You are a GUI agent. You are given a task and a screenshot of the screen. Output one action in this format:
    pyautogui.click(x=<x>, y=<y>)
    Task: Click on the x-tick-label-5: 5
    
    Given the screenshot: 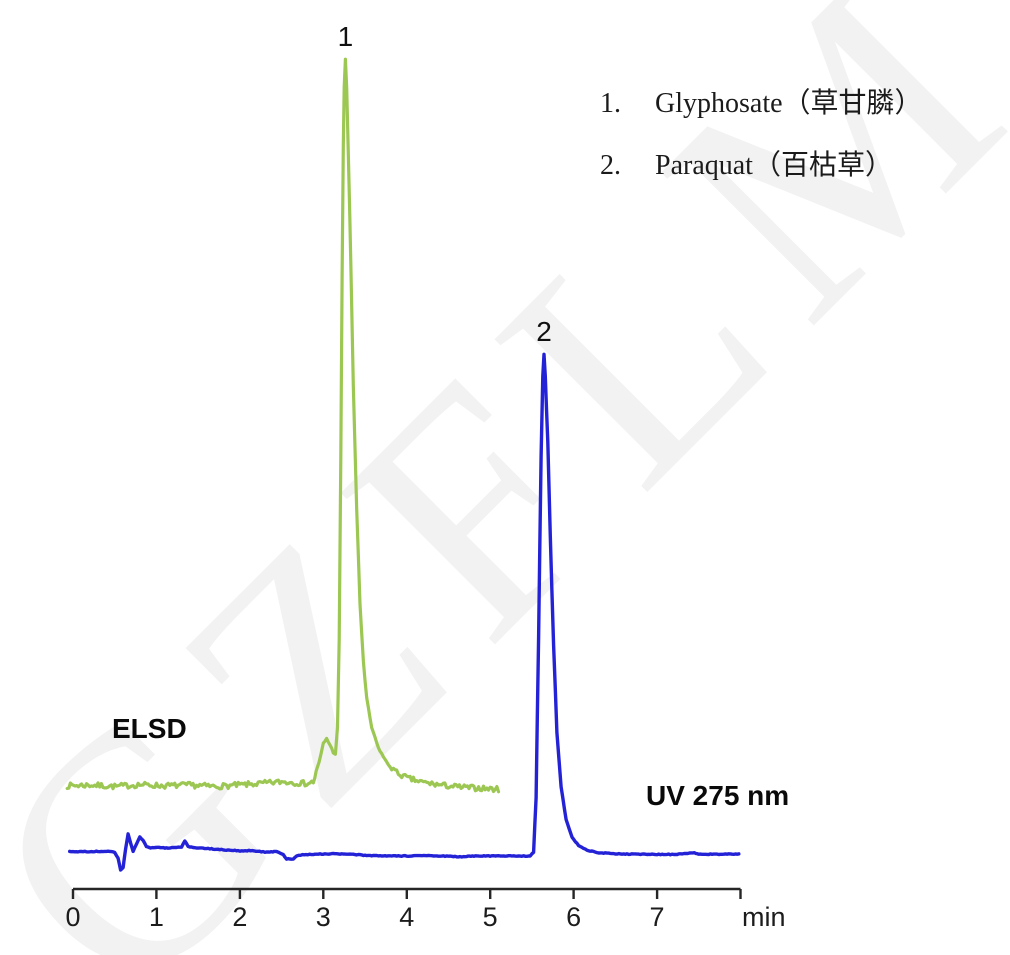 What is the action you would take?
    pyautogui.click(x=490, y=917)
    